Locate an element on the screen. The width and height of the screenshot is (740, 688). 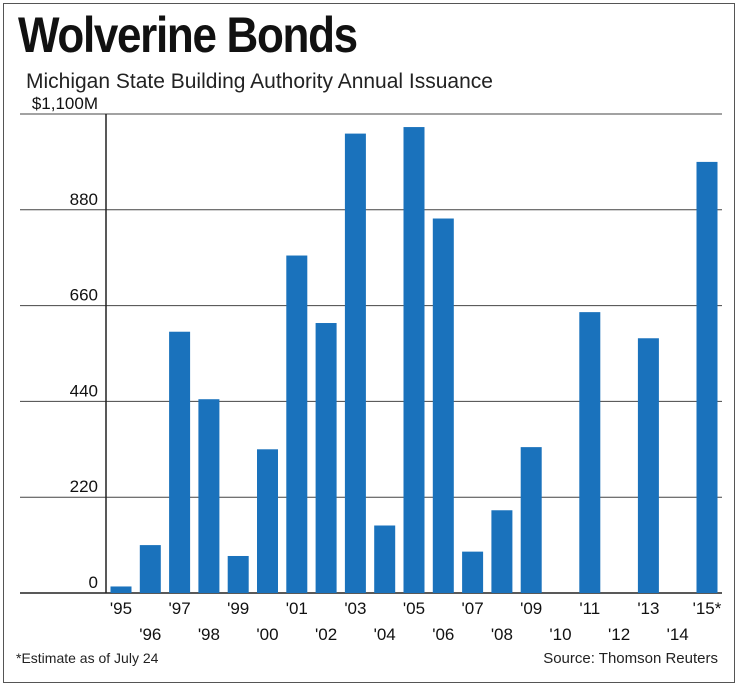
x-tick-label: '12 is located at coordinates (619, 634).